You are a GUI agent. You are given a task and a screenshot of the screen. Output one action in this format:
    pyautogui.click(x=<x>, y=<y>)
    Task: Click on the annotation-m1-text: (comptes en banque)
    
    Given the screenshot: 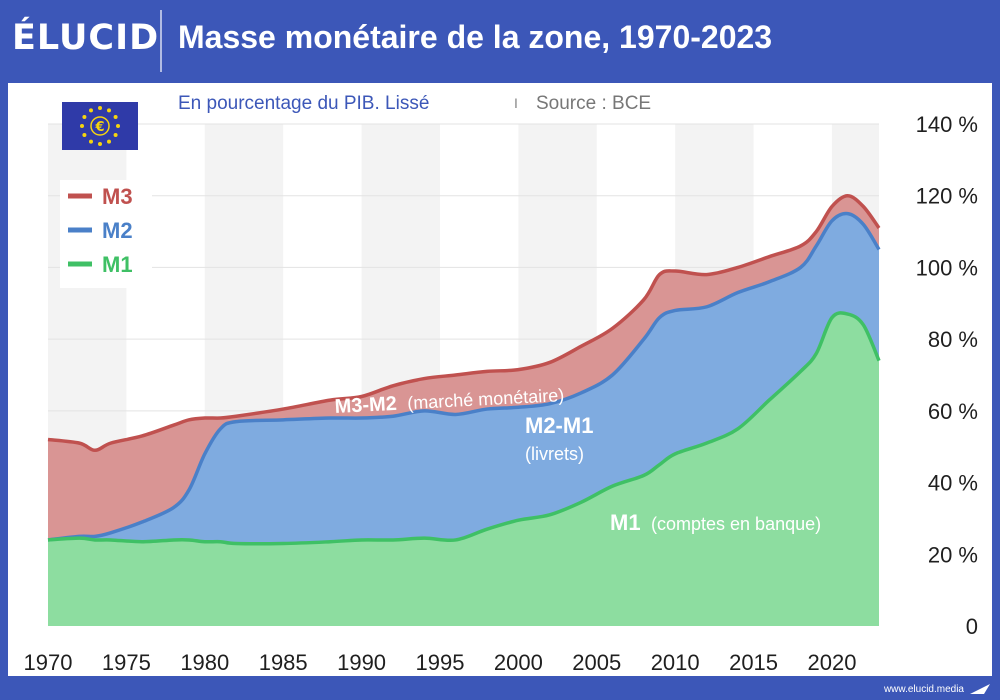 What is the action you would take?
    pyautogui.click(x=736, y=524)
    